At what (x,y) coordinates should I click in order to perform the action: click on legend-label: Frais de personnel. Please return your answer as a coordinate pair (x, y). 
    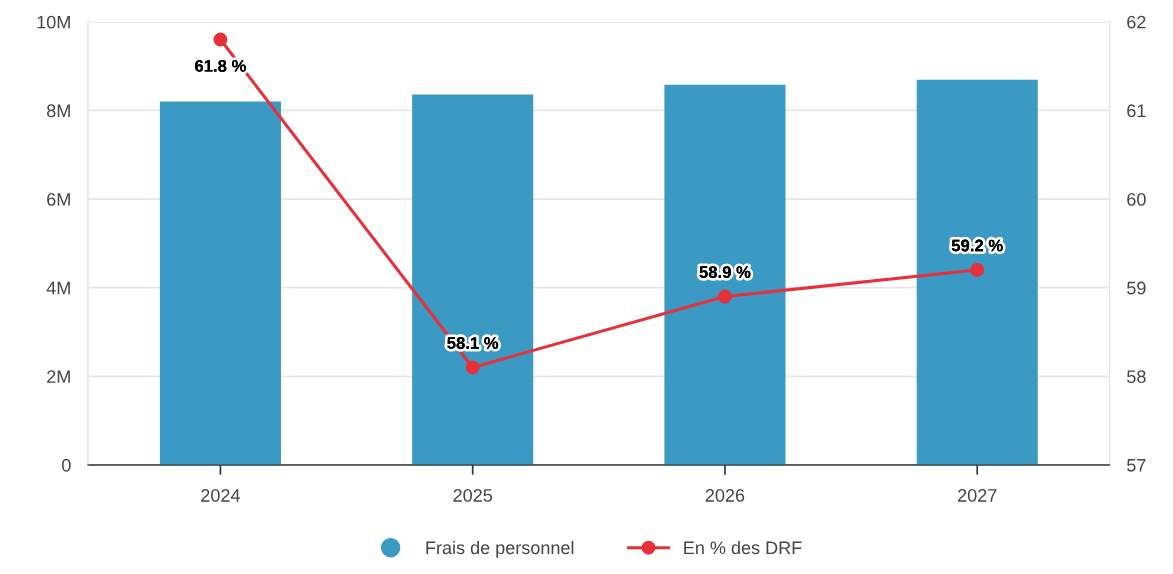
    Looking at the image, I should click on (500, 549).